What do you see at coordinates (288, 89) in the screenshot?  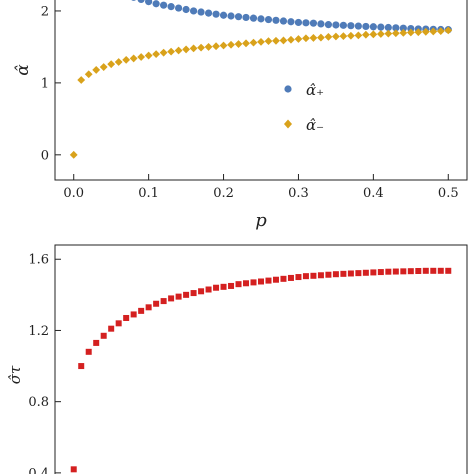 I see `legend-marker-alpha-plus` at bounding box center [288, 89].